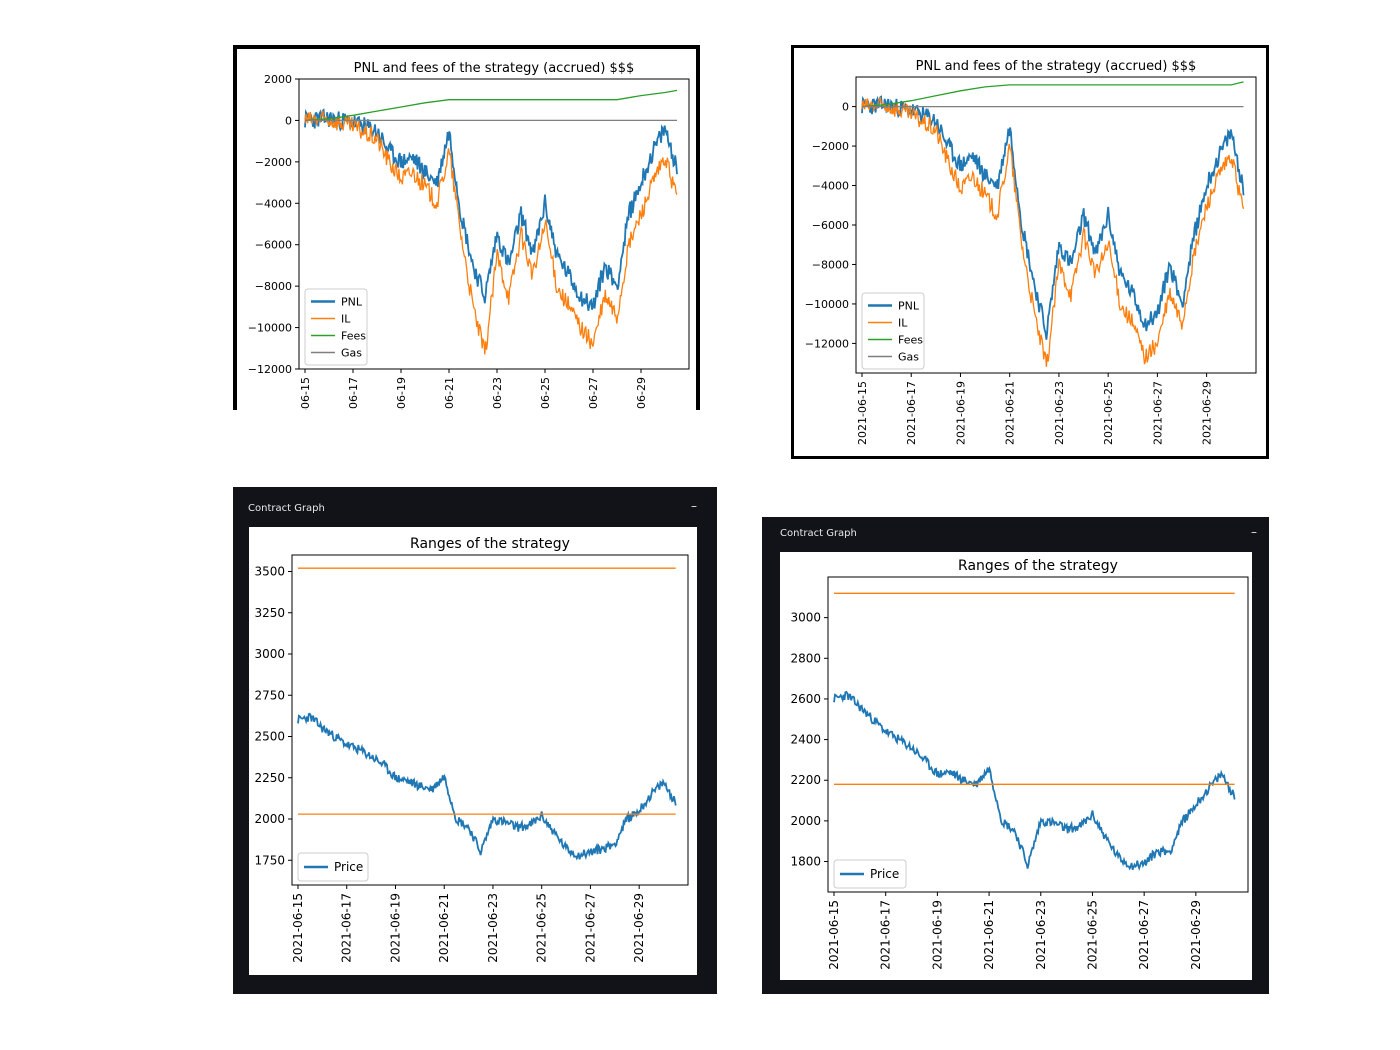 The image size is (1400, 1050). Describe the element at coordinates (269, 737) in the screenshot. I see `y-tick-label: 2500` at that location.